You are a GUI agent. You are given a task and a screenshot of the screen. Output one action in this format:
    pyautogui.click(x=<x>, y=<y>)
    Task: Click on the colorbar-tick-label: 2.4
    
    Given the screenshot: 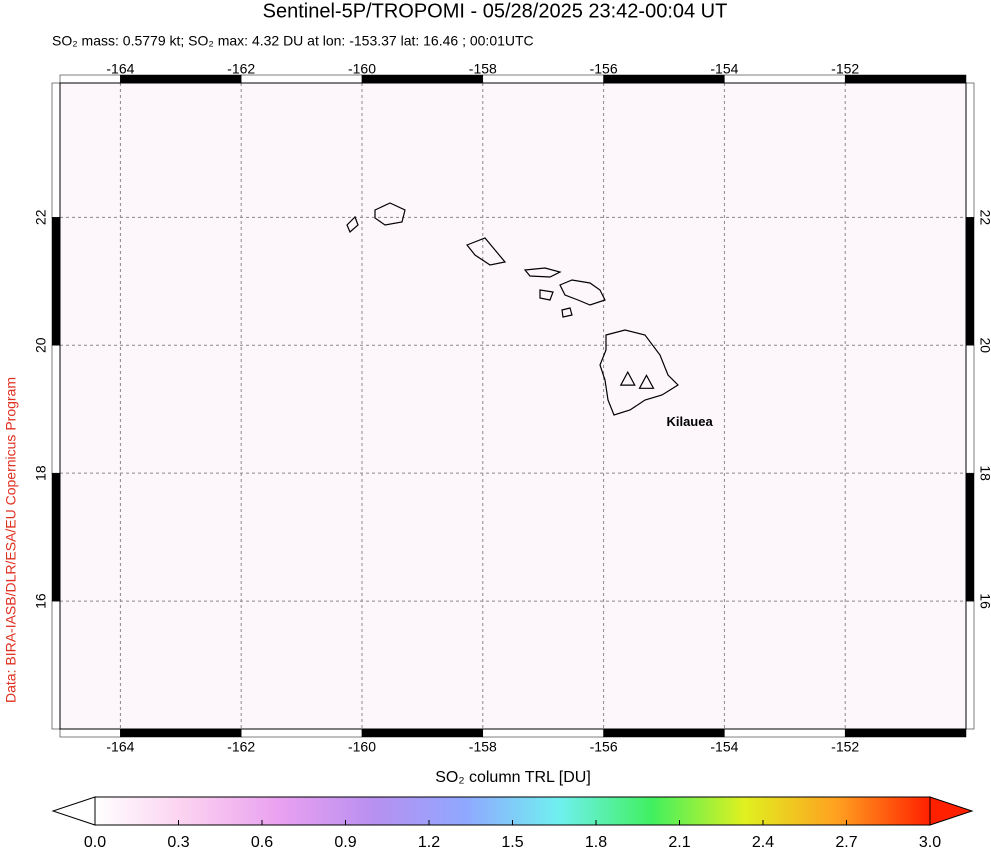 What is the action you would take?
    pyautogui.click(x=763, y=842)
    